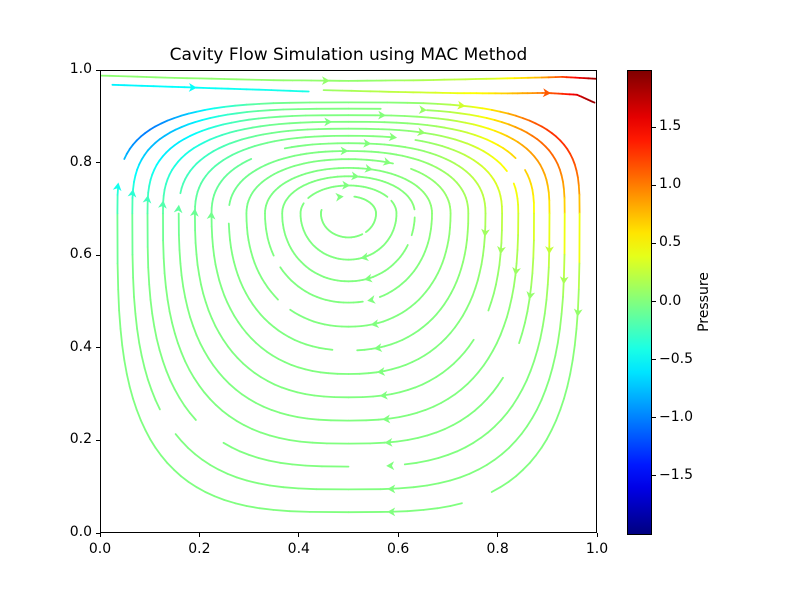 The width and height of the screenshot is (800, 600). What do you see at coordinates (80, 532) in the screenshot?
I see `y-tick-label: 0.0` at bounding box center [80, 532].